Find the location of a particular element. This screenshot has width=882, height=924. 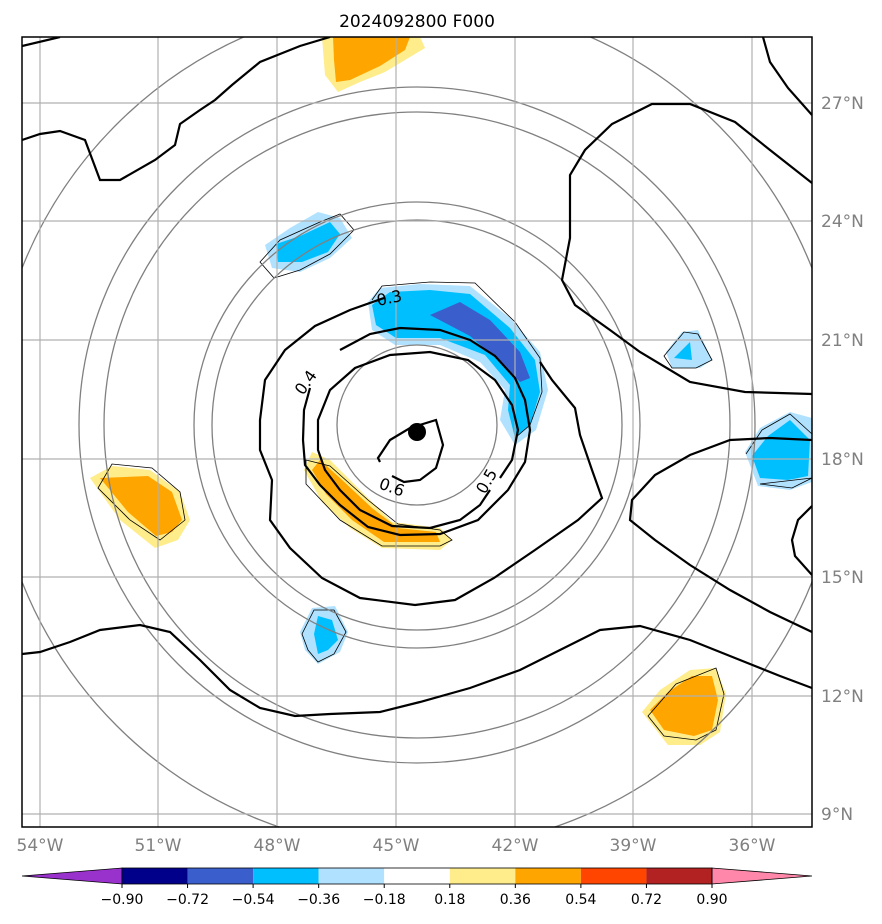

colorbar-tick-label: 0.54 is located at coordinates (580, 900).